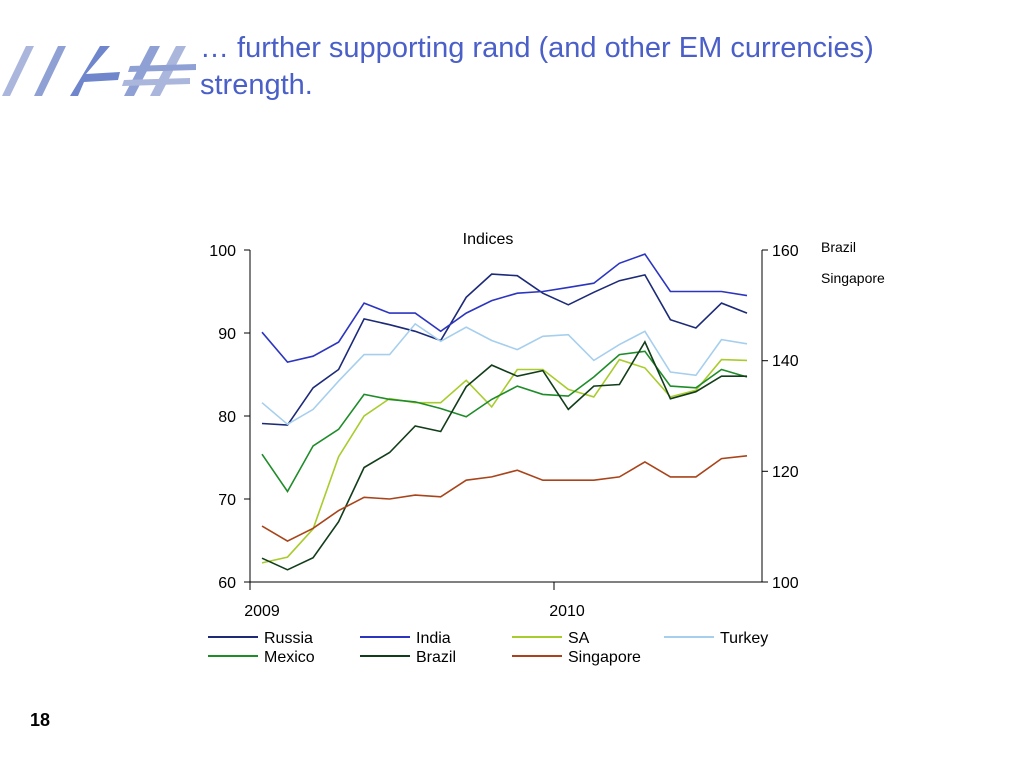  I want to click on legend-label: Russia, so click(288, 638).